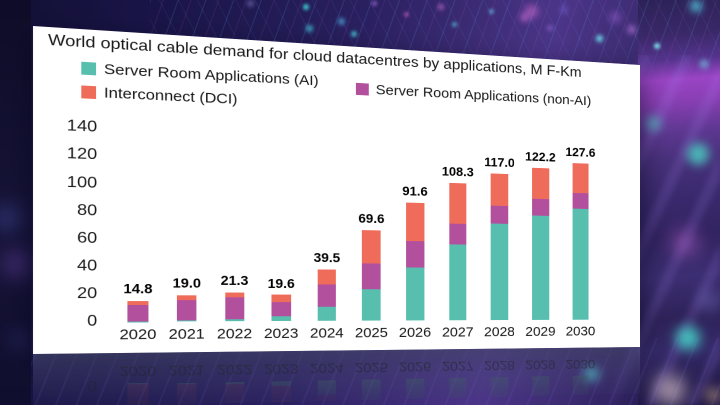  What do you see at coordinates (580, 152) in the screenshot?
I see `bar-value-label: 127.6` at bounding box center [580, 152].